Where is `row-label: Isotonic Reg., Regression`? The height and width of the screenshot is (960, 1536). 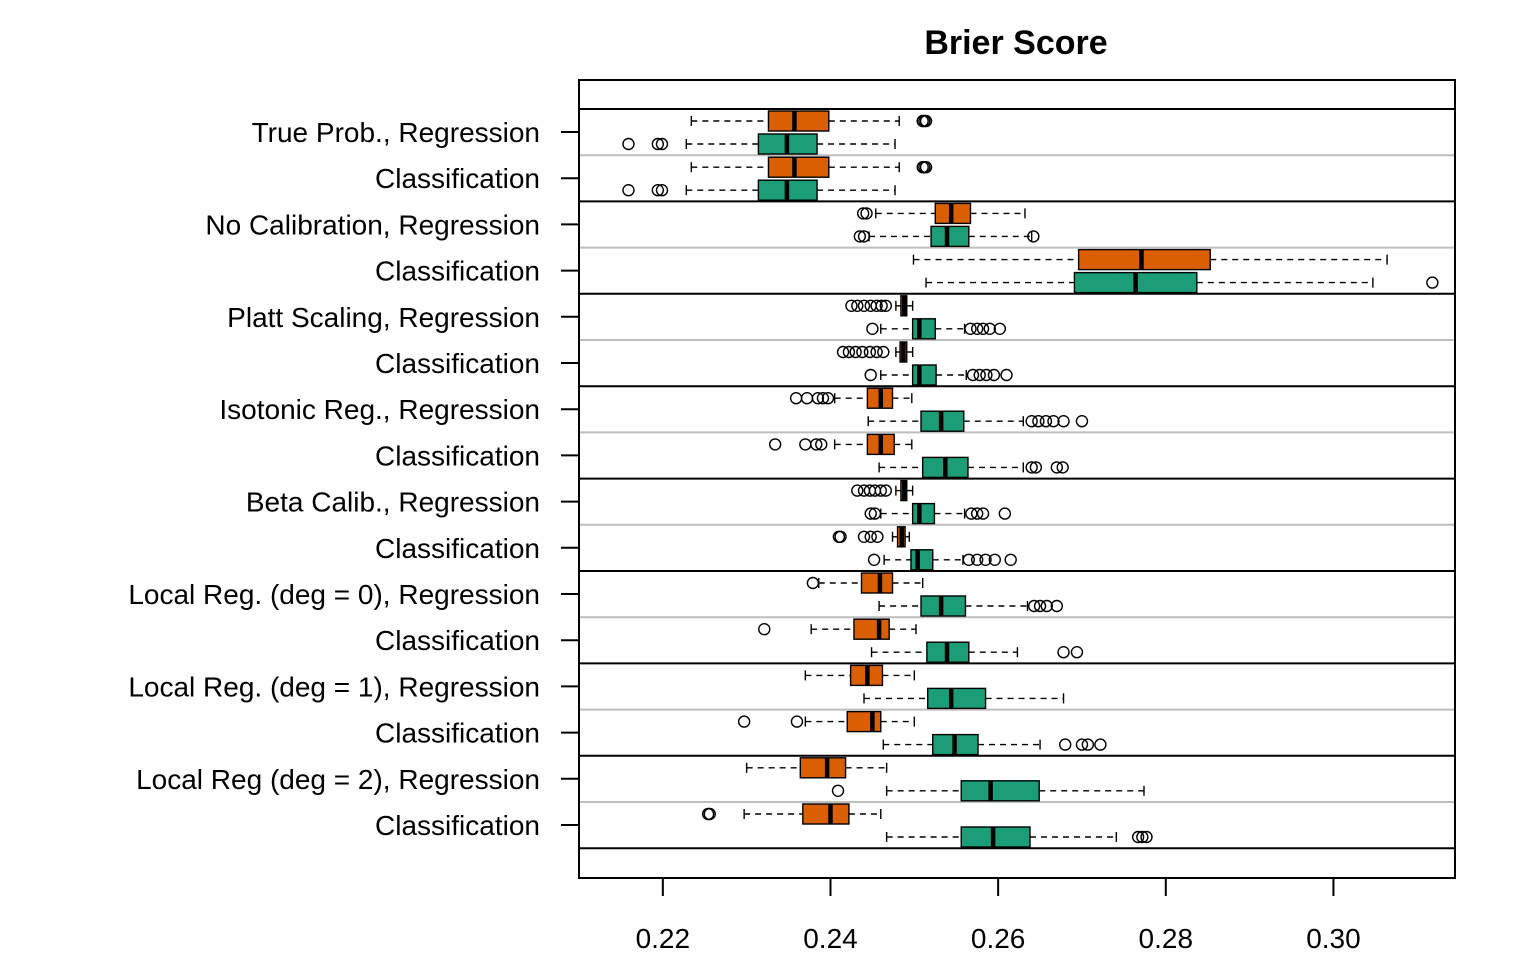
row-label: Isotonic Reg., Regression is located at coordinates (379, 409).